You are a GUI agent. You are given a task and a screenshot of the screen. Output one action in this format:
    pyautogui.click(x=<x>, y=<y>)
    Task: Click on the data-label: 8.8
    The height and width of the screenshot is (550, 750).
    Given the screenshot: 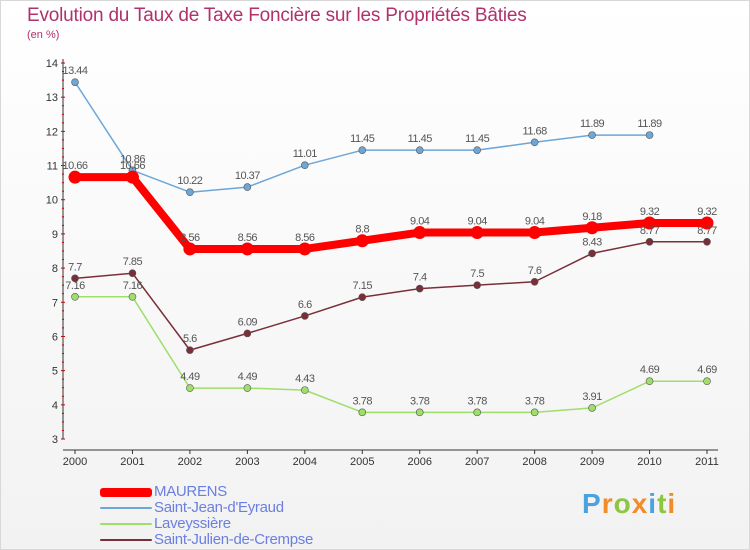 What is the action you would take?
    pyautogui.click(x=362, y=230)
    